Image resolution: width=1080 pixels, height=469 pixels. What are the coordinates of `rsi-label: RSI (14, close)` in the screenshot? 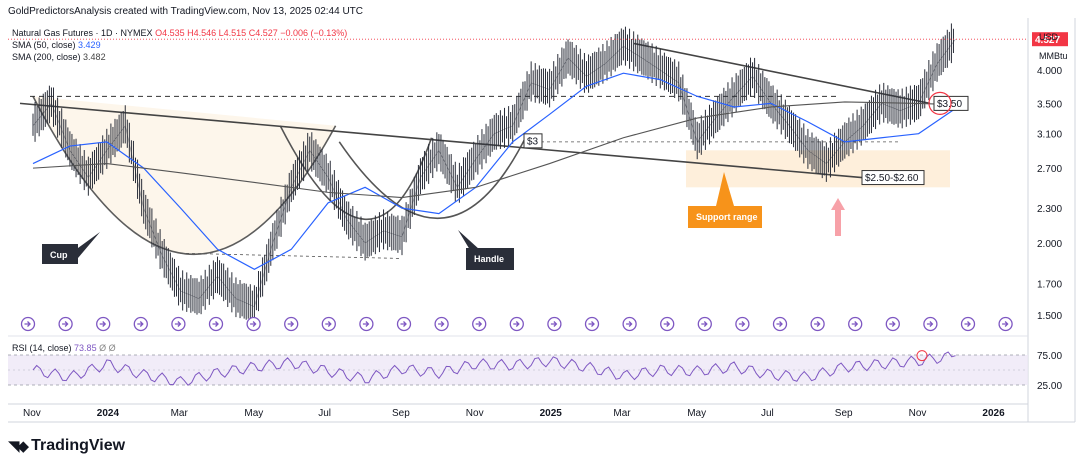 It's located at (42, 348).